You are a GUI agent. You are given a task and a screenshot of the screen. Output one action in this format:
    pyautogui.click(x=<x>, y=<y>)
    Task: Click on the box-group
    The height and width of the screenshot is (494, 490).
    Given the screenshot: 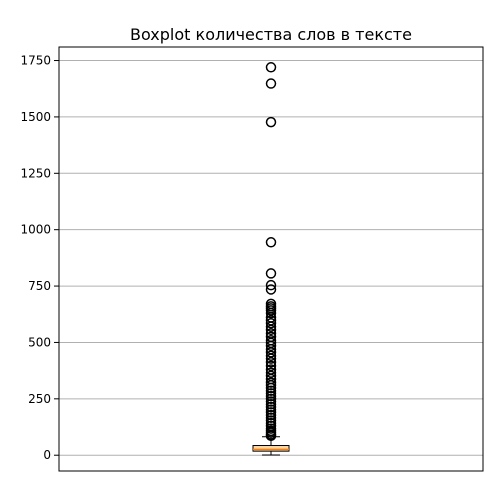 What is the action you would take?
    pyautogui.click(x=271, y=446)
    